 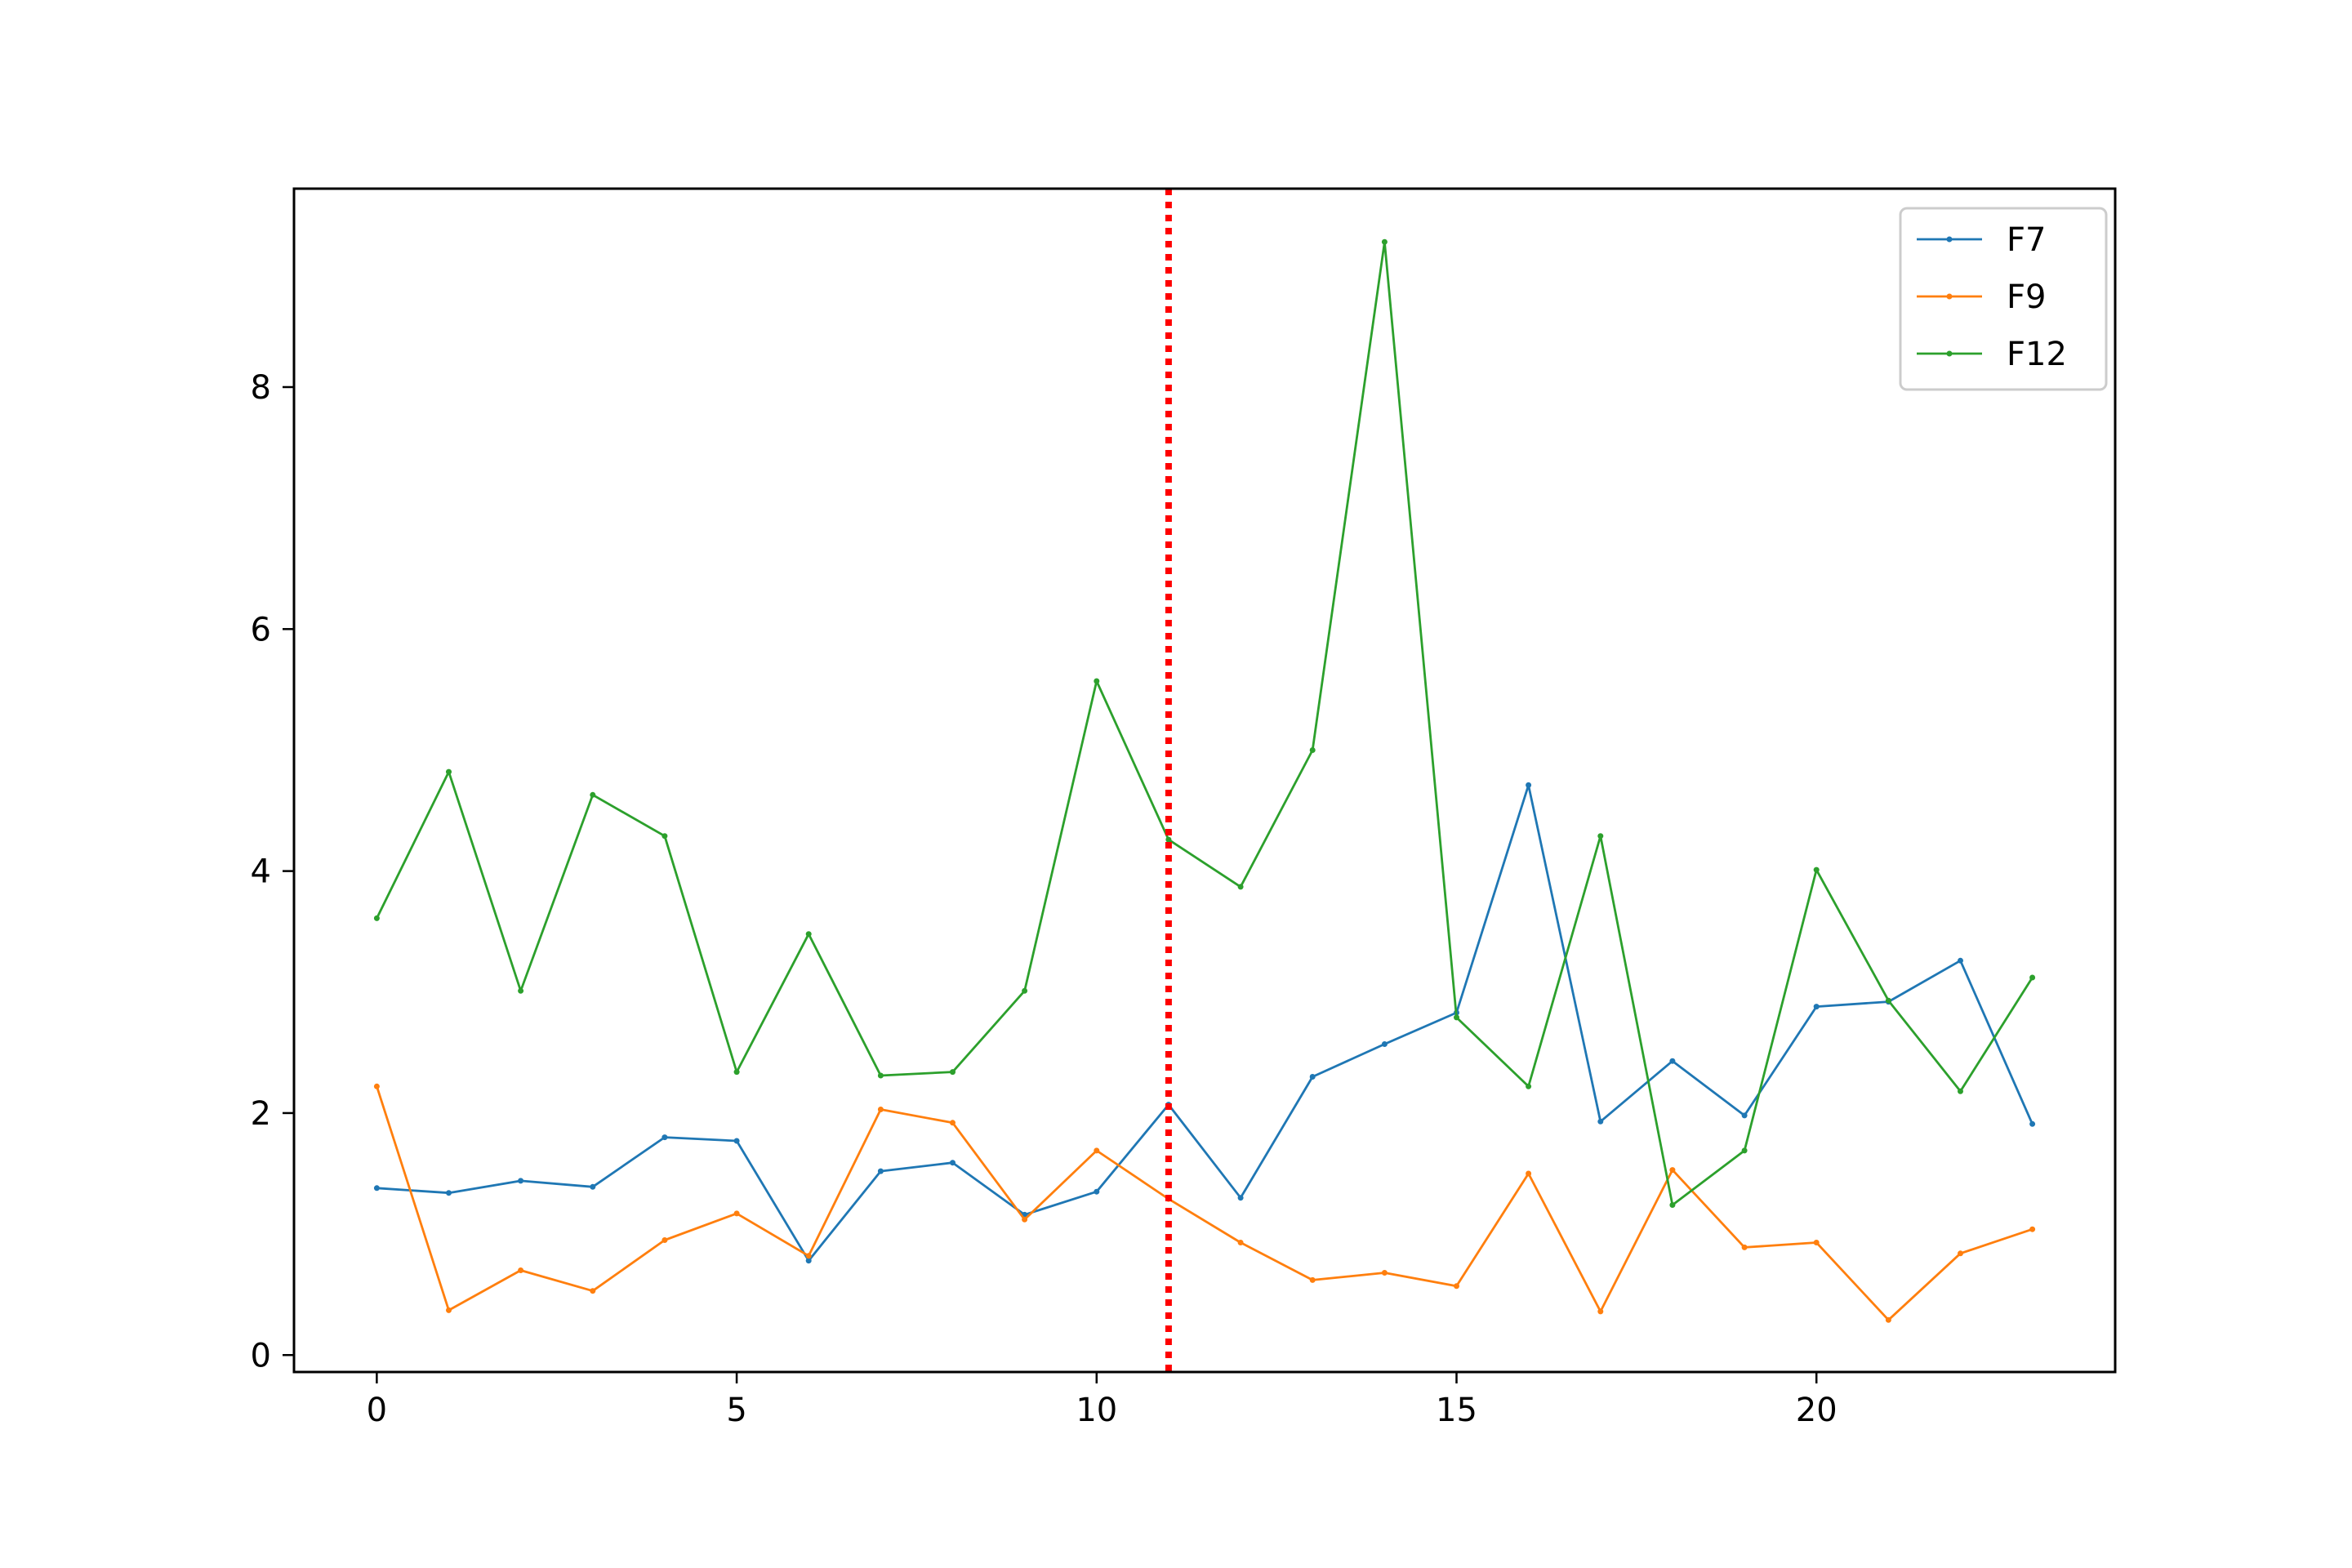 I want to click on series-line-f9, so click(x=1205, y=1203).